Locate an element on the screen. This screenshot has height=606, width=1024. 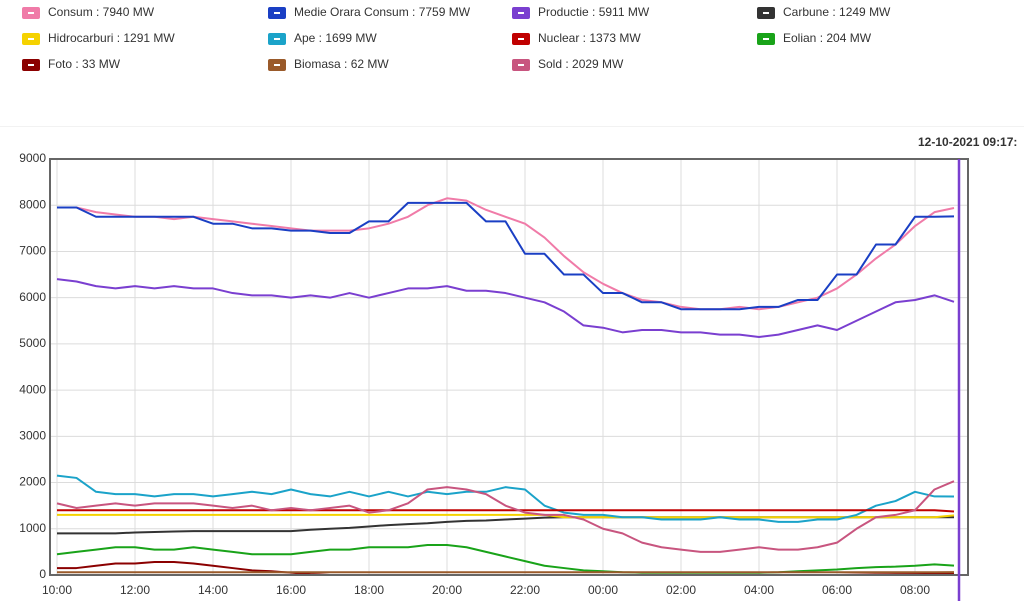
x-tick-label: 04:00 is located at coordinates (759, 590).